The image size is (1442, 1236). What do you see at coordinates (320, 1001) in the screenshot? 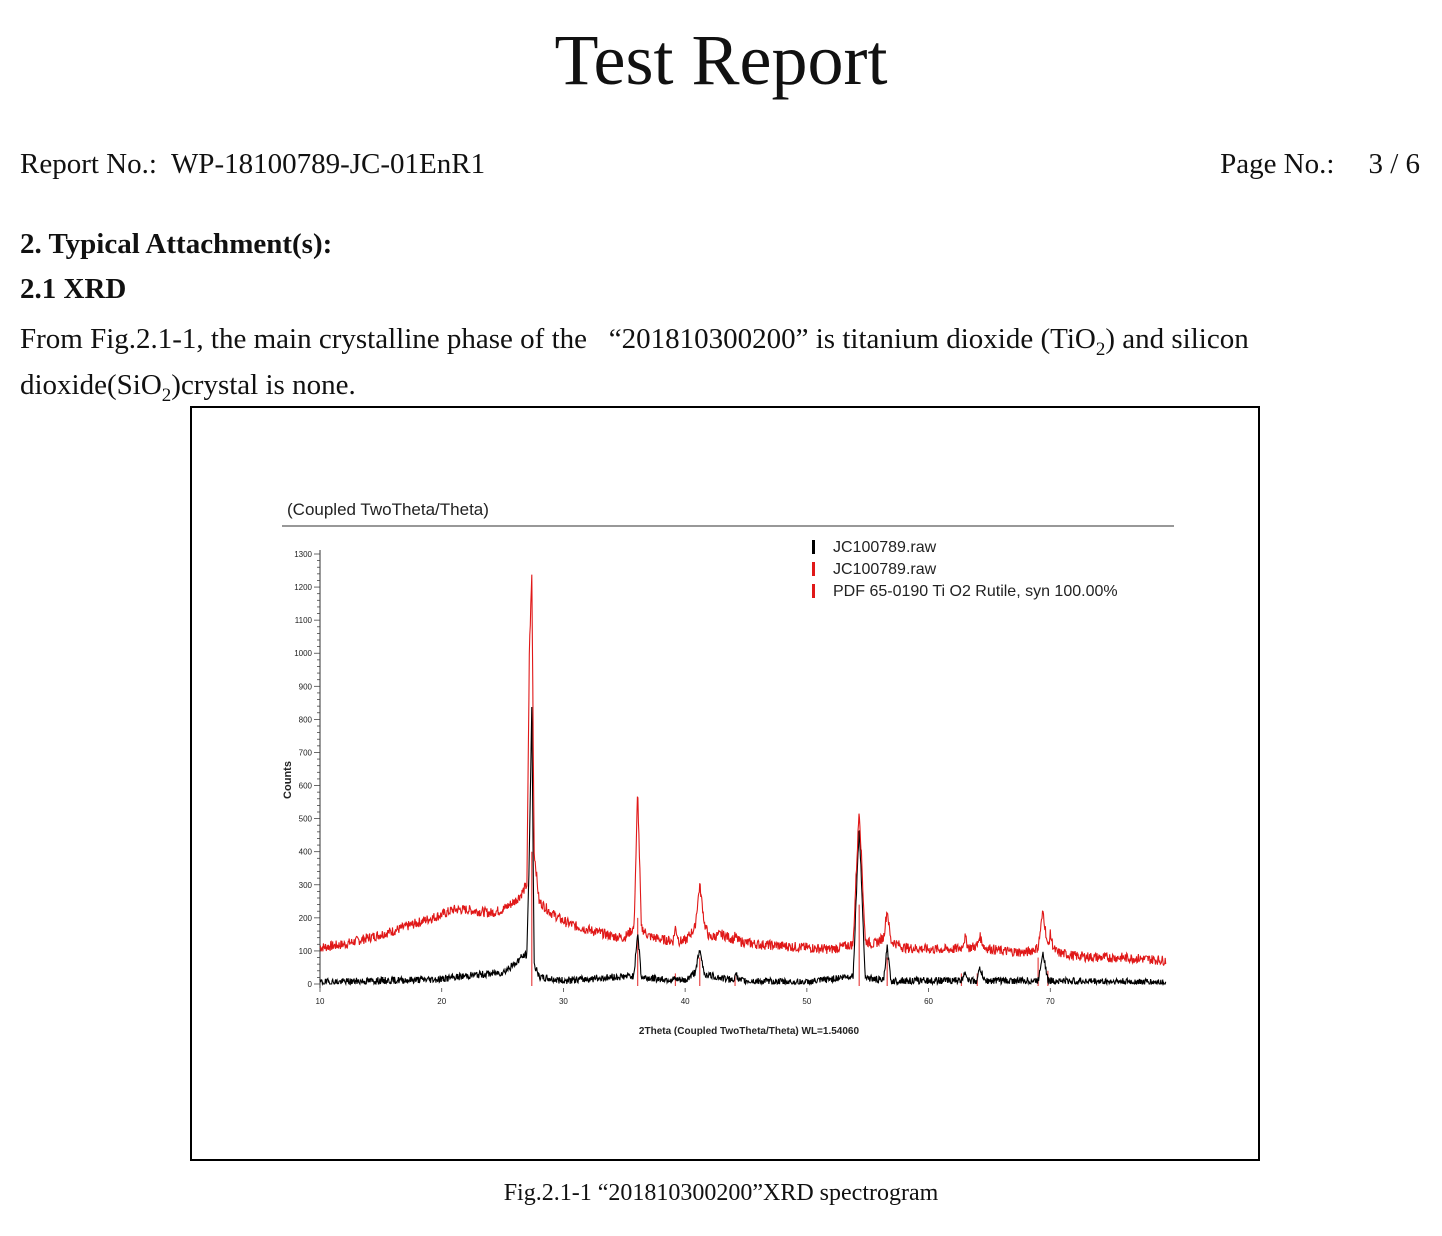
I see `x-tick-label: 10` at bounding box center [320, 1001].